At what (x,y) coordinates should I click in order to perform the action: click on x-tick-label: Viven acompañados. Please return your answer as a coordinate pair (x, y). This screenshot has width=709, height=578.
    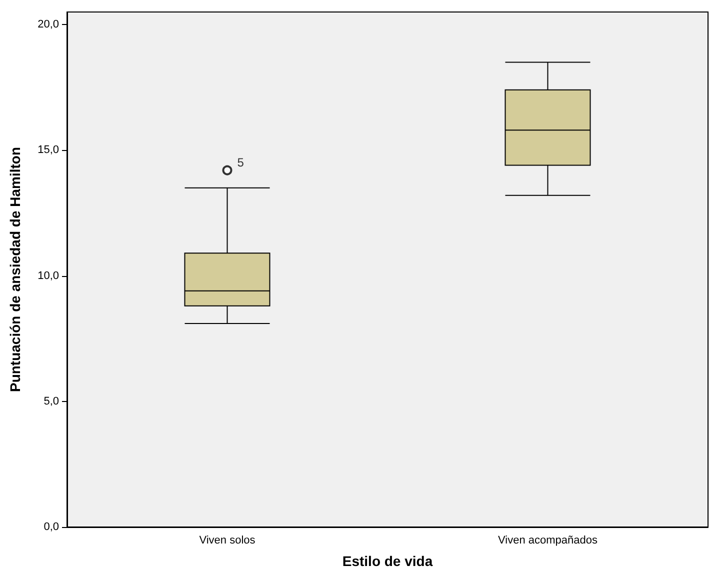
    Looking at the image, I should click on (548, 540).